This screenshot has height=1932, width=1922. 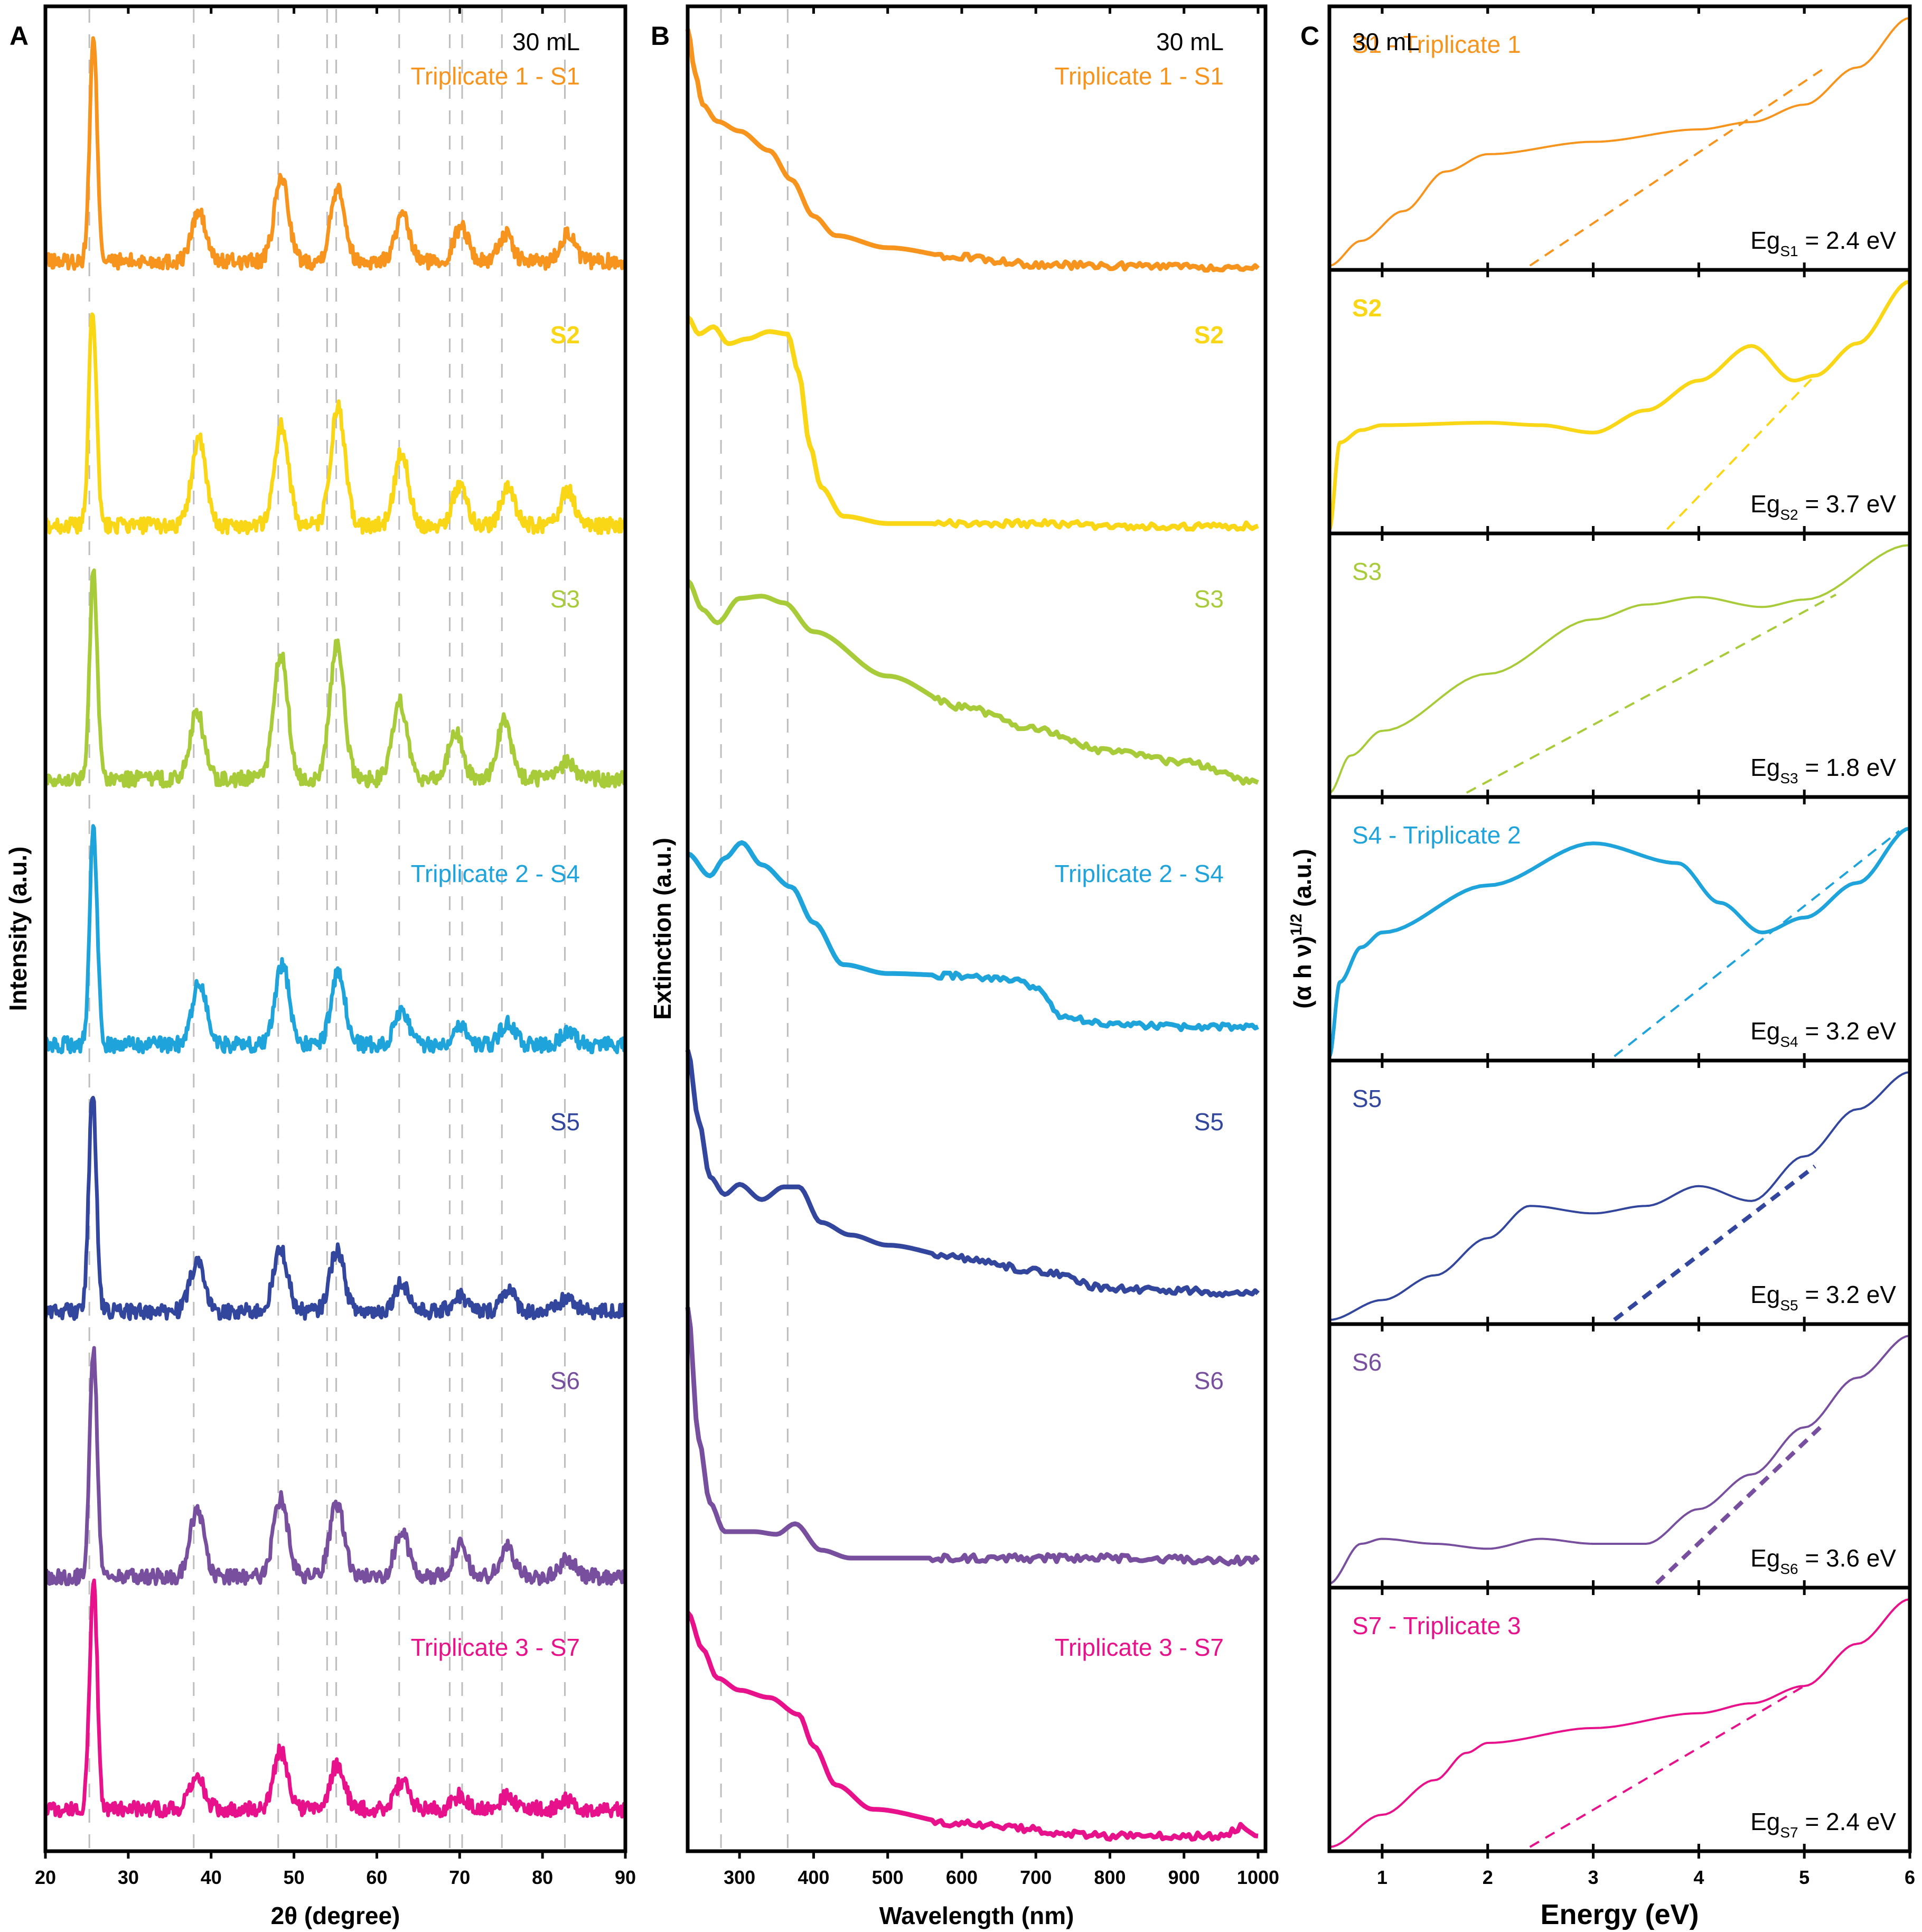 I want to click on tangent-line-S5, so click(x=1715, y=1243).